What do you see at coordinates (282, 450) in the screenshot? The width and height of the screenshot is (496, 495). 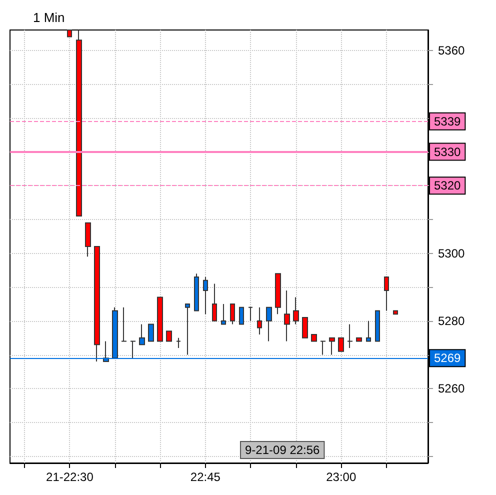 I see `annotation: 9-21-09 22:56` at bounding box center [282, 450].